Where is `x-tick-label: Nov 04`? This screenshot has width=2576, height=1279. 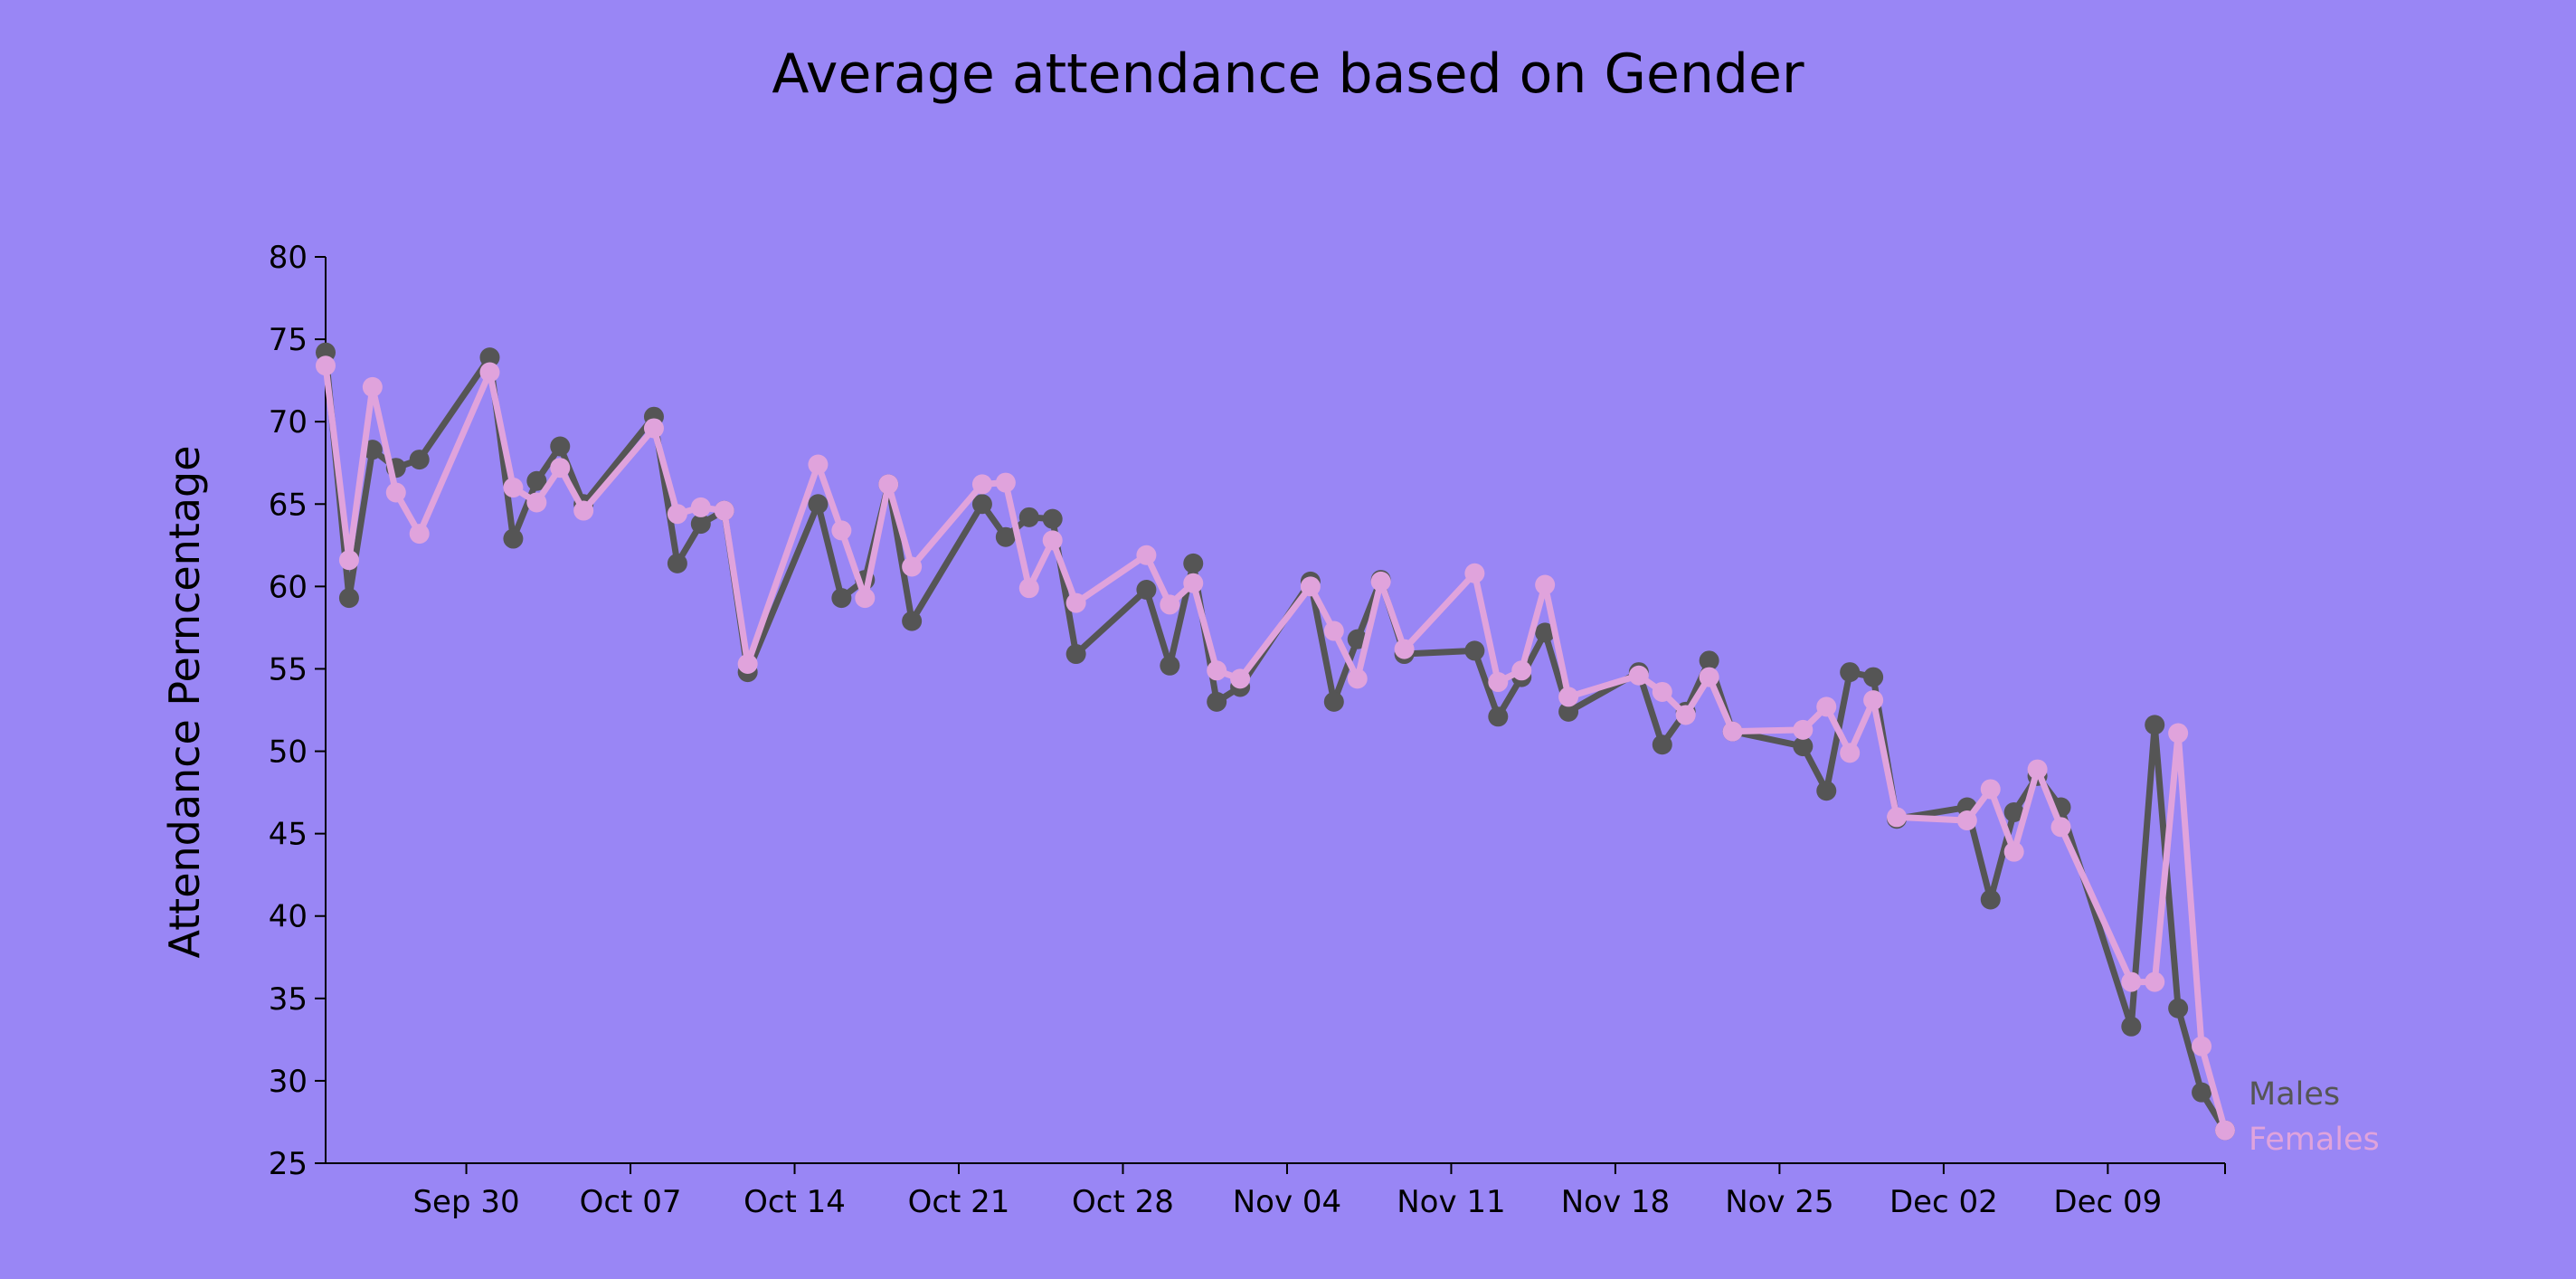
x-tick-label: Nov 04 is located at coordinates (1287, 1202).